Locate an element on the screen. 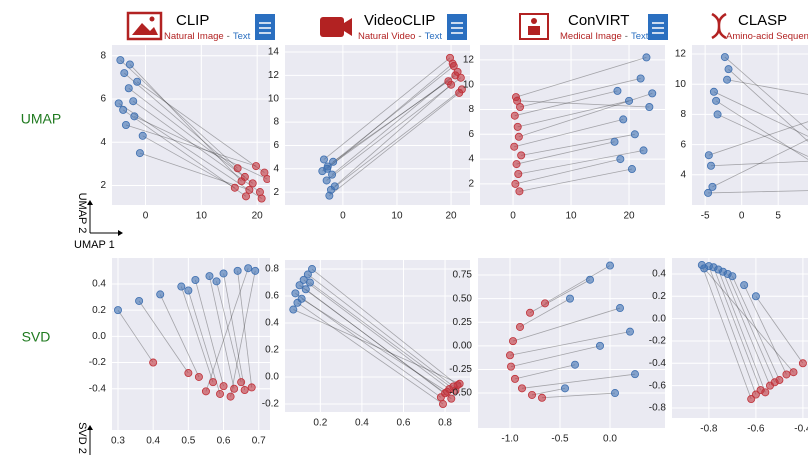  y-tick-label: -0.4 is located at coordinates (658, 363).